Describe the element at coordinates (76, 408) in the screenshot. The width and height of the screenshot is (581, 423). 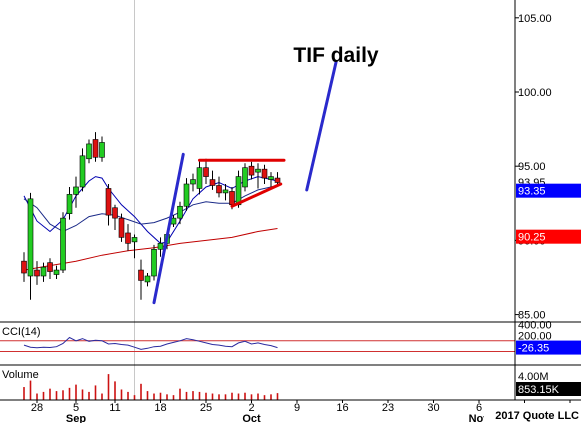
I see `date-tick-label: 5` at that location.